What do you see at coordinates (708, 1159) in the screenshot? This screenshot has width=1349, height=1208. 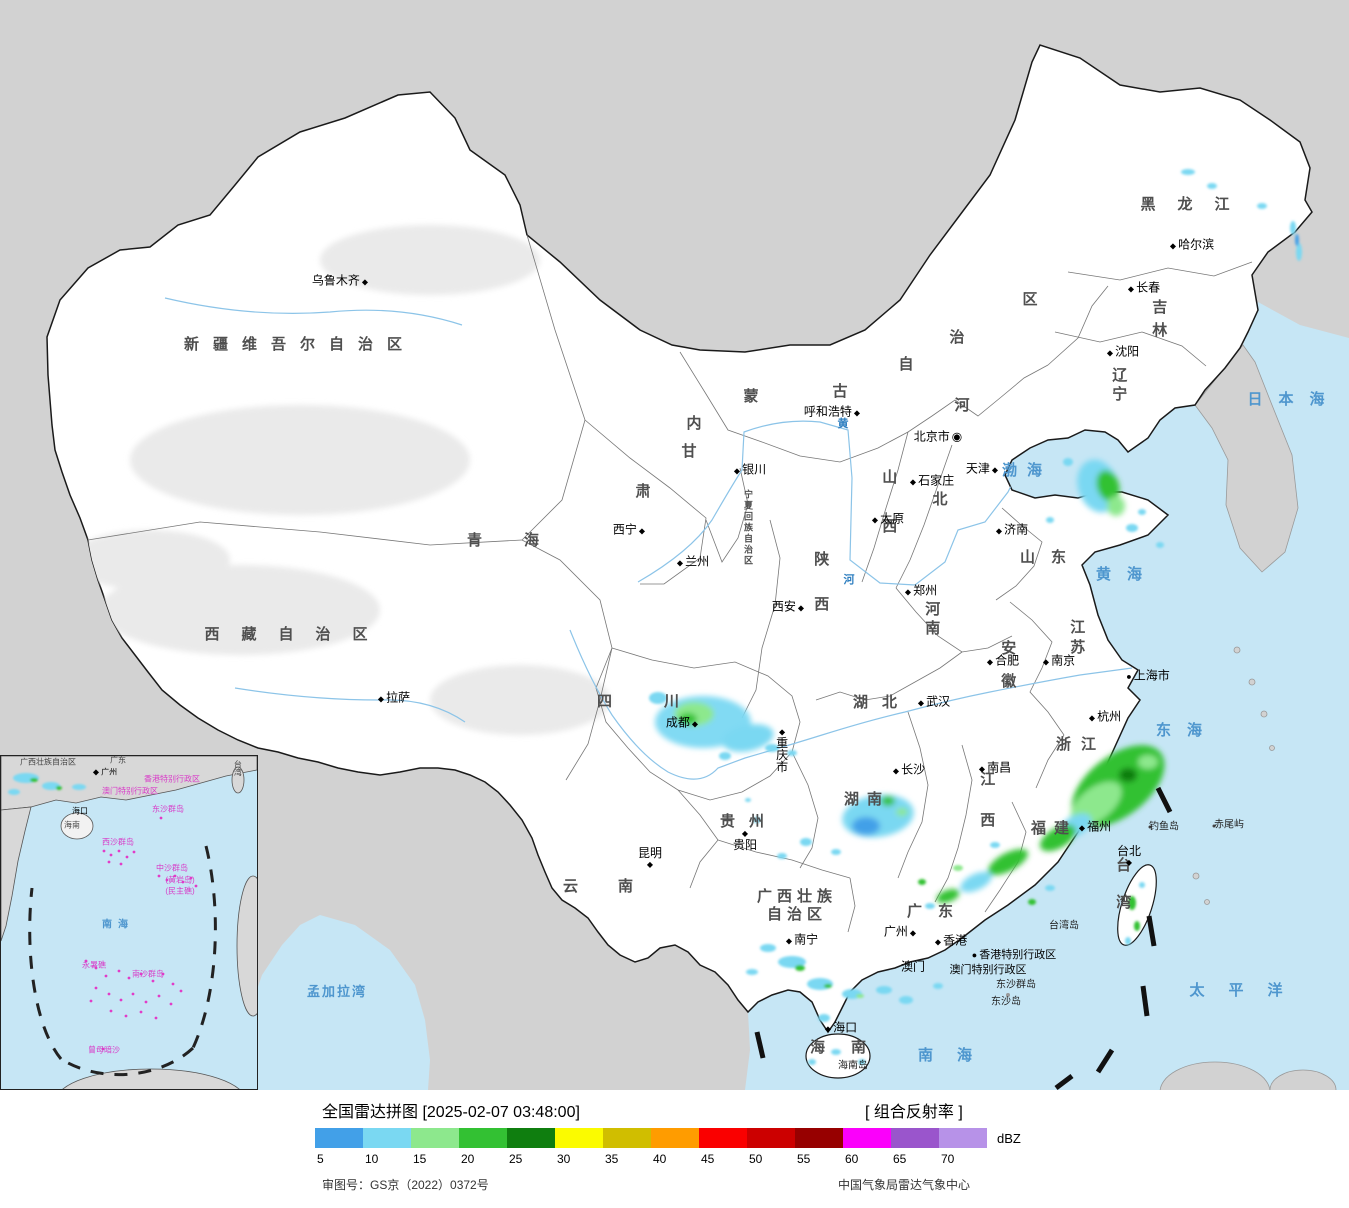 I see `scale-value: 45` at bounding box center [708, 1159].